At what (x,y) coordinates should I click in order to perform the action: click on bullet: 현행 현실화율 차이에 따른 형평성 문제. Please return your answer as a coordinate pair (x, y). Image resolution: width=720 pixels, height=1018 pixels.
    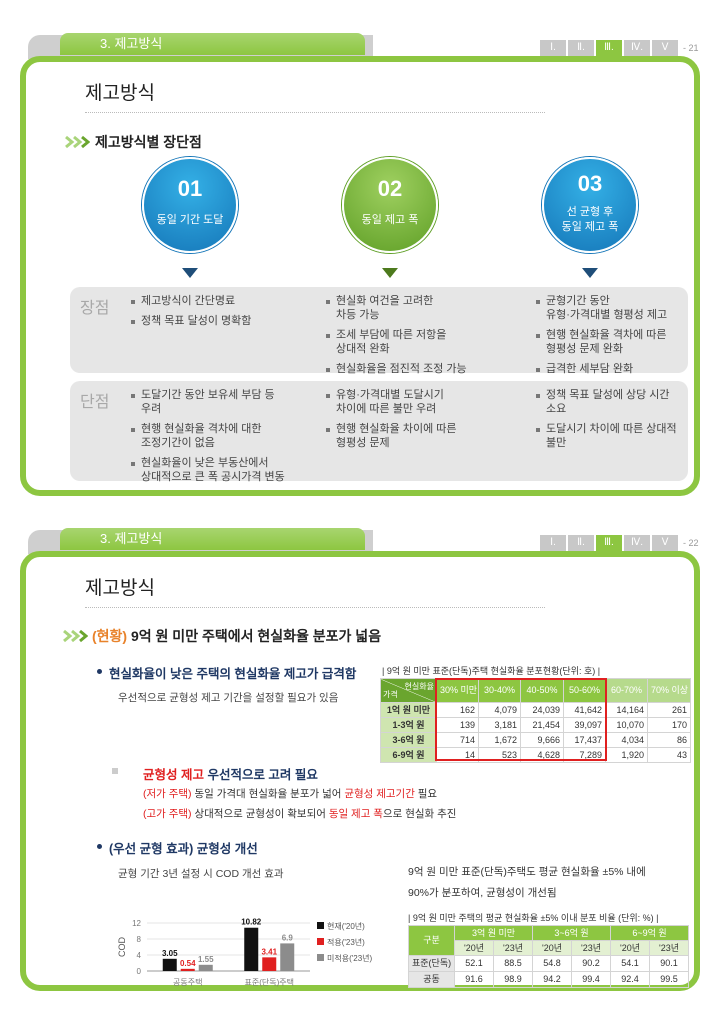
    Looking at the image, I should click on (425, 436).